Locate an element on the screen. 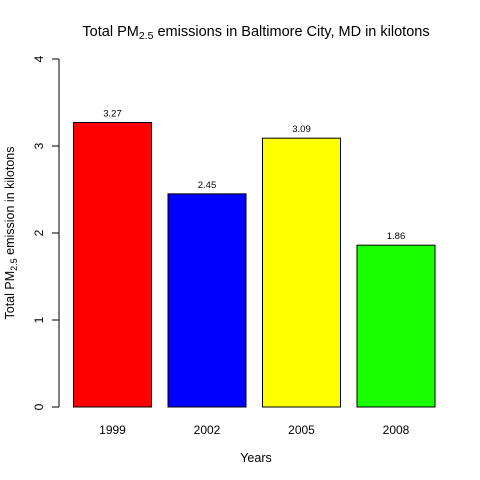 The image size is (480, 480). y-tick-label: 3 is located at coordinates (39, 145).